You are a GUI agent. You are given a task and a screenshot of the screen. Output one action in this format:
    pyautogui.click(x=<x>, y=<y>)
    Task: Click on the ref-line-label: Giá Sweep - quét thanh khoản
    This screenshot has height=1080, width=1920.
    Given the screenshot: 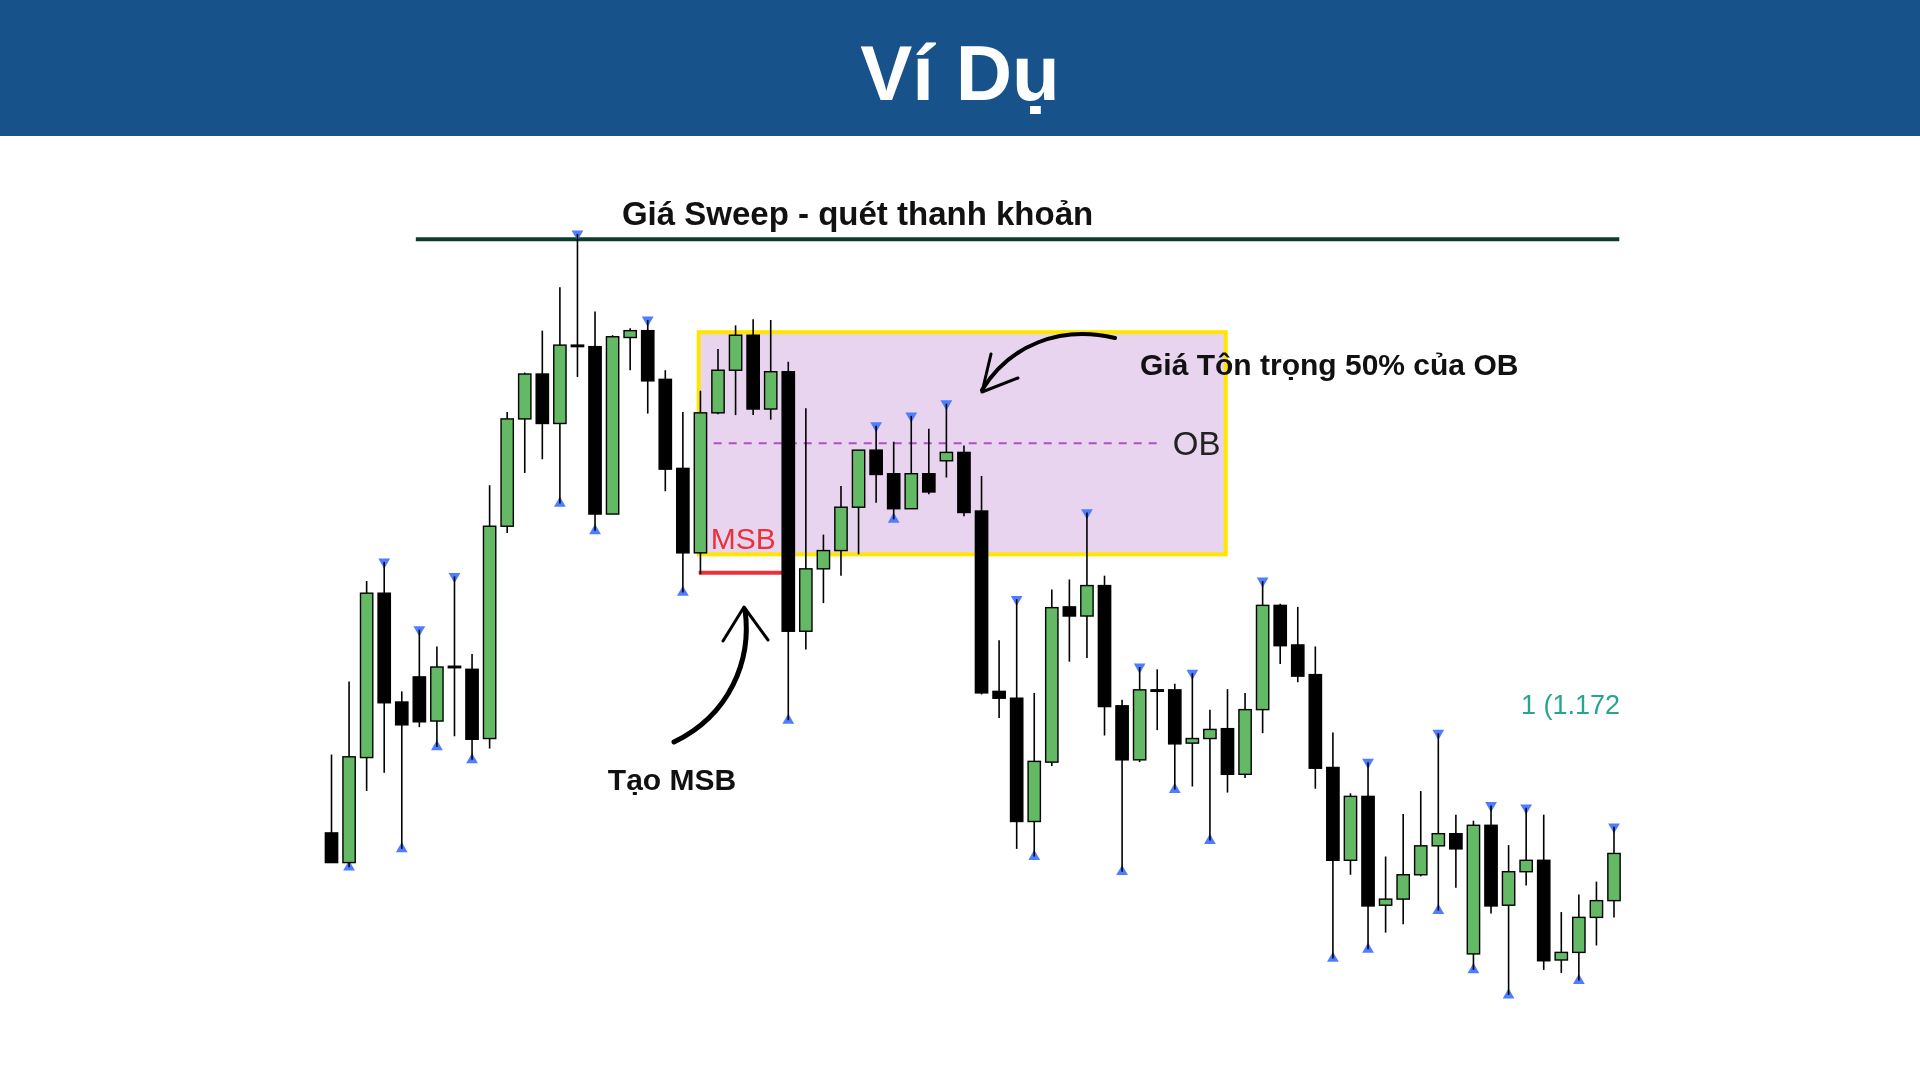 What is the action you would take?
    pyautogui.click(x=857, y=214)
    